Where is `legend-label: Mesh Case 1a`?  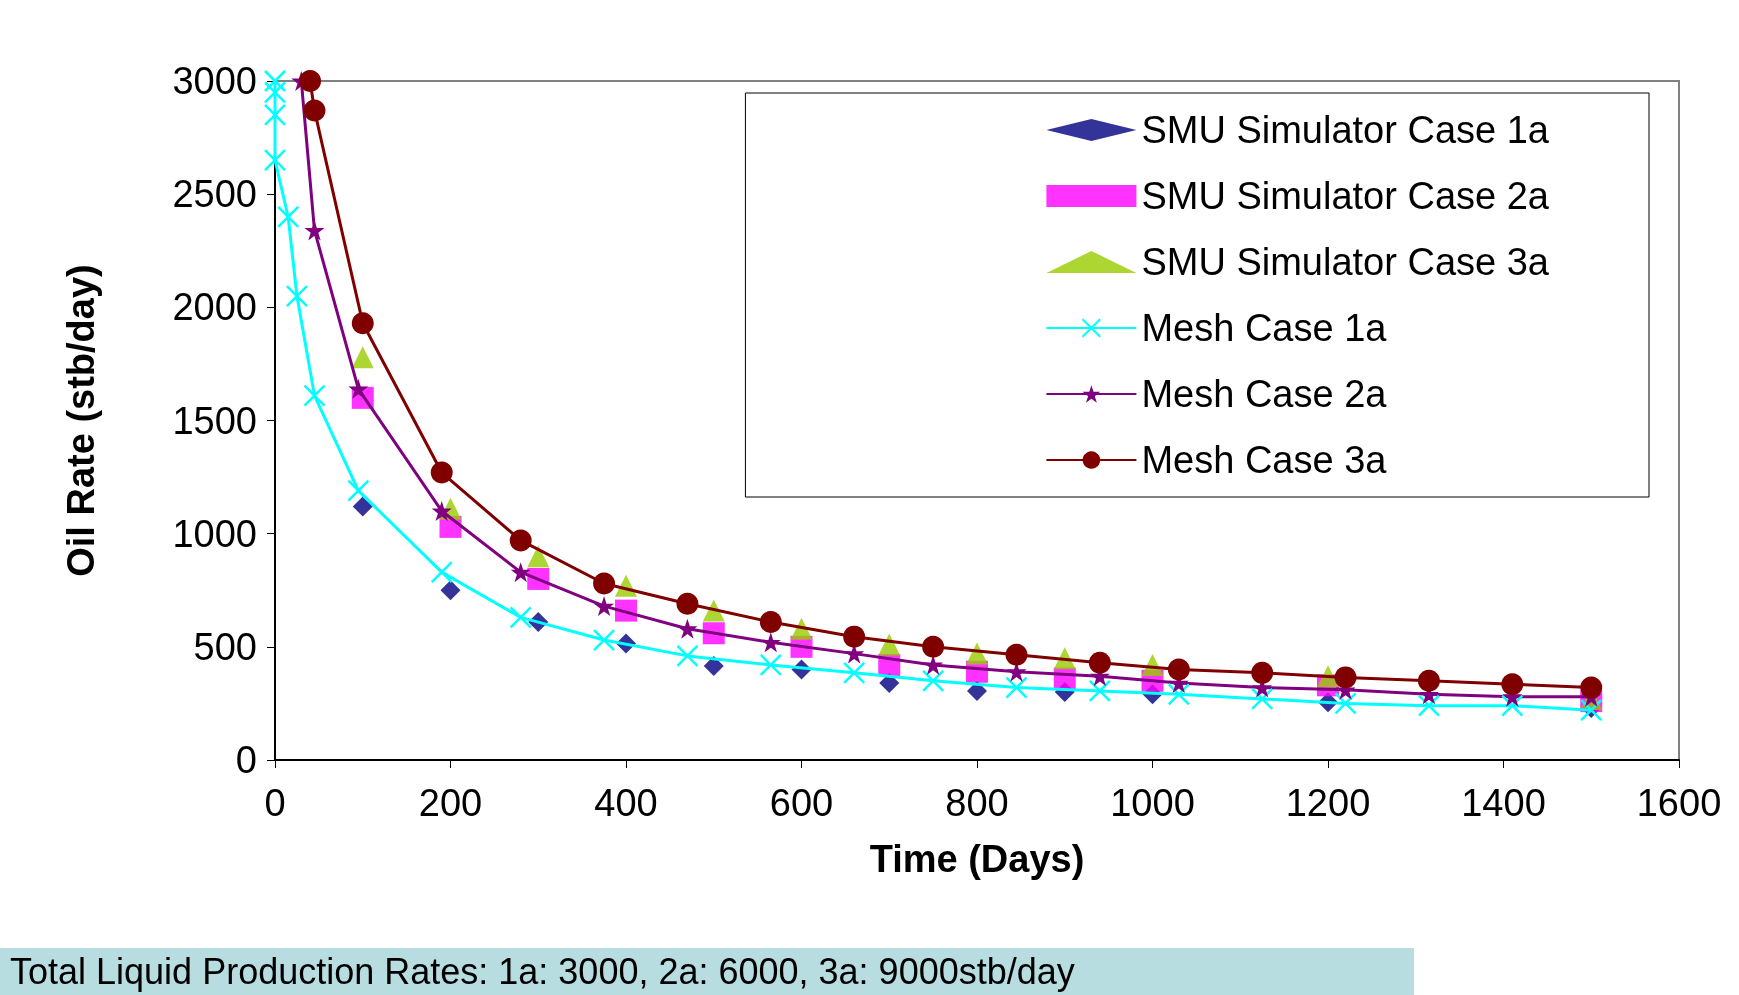
legend-label: Mesh Case 1a is located at coordinates (1264, 328).